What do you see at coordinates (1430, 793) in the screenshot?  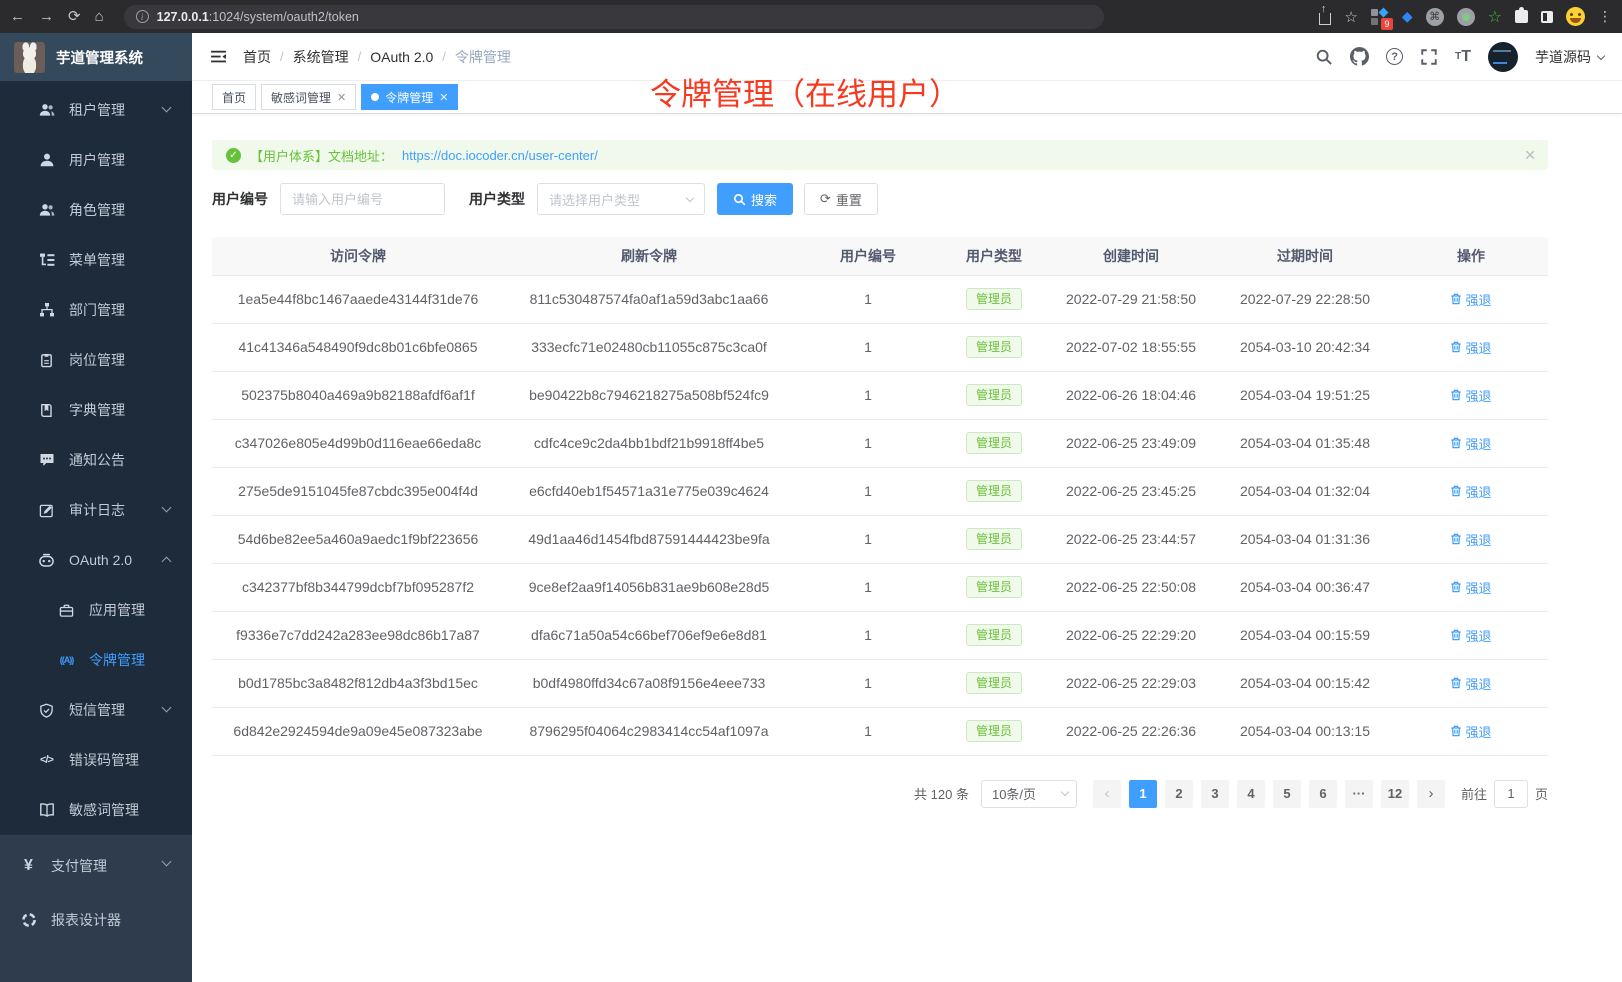 I see `next-page-button: ›` at bounding box center [1430, 793].